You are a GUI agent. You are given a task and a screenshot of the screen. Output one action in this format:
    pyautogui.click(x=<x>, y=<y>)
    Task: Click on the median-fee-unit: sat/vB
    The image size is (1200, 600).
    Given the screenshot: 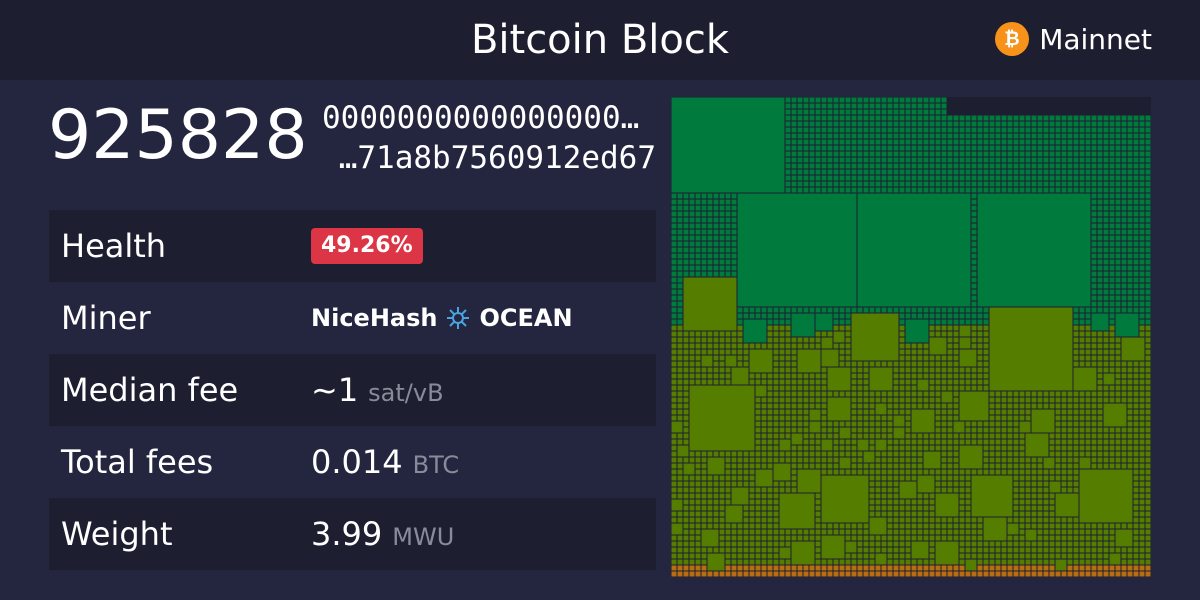 What is the action you would take?
    pyautogui.click(x=406, y=393)
    